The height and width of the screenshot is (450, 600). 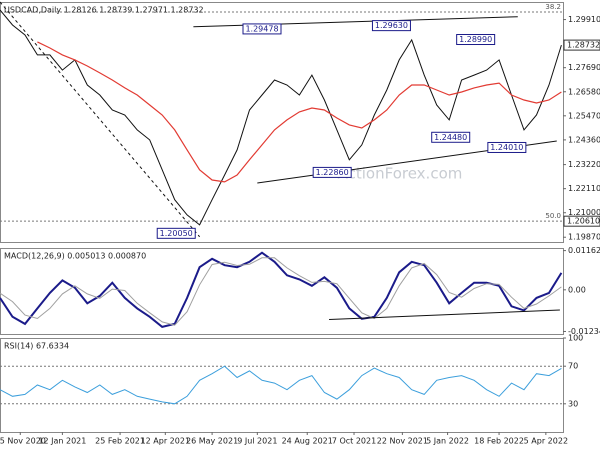 I want to click on y-tick-label: 1.27690, so click(x=584, y=67).